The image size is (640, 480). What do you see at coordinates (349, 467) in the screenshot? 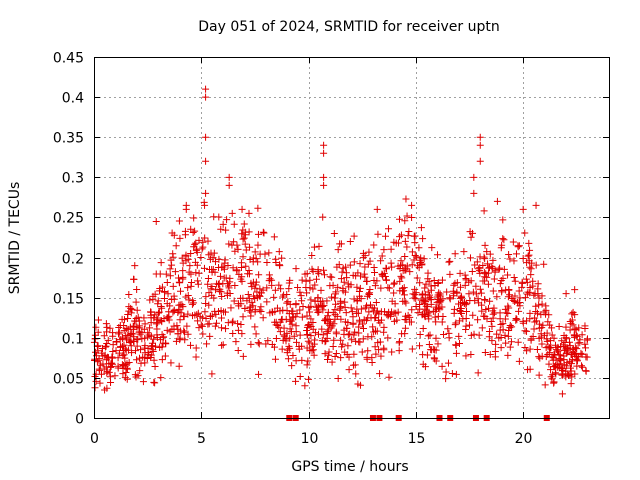
I see `x-axis-label: GPS time / hours` at bounding box center [349, 467].